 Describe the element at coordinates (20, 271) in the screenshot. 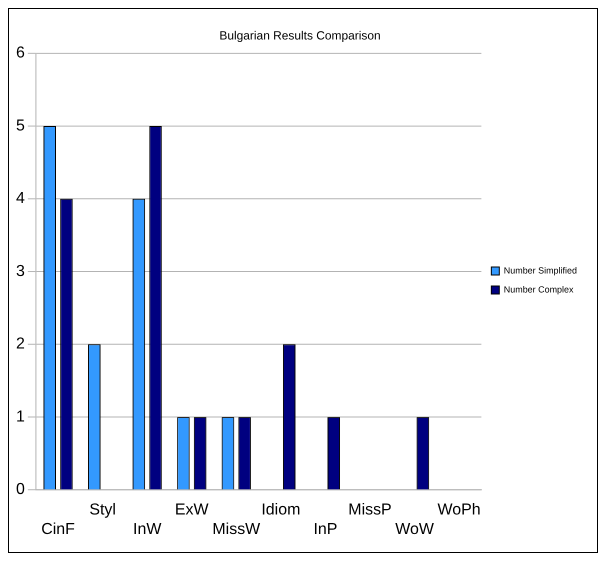

I see `y-tick-label: 3` at that location.